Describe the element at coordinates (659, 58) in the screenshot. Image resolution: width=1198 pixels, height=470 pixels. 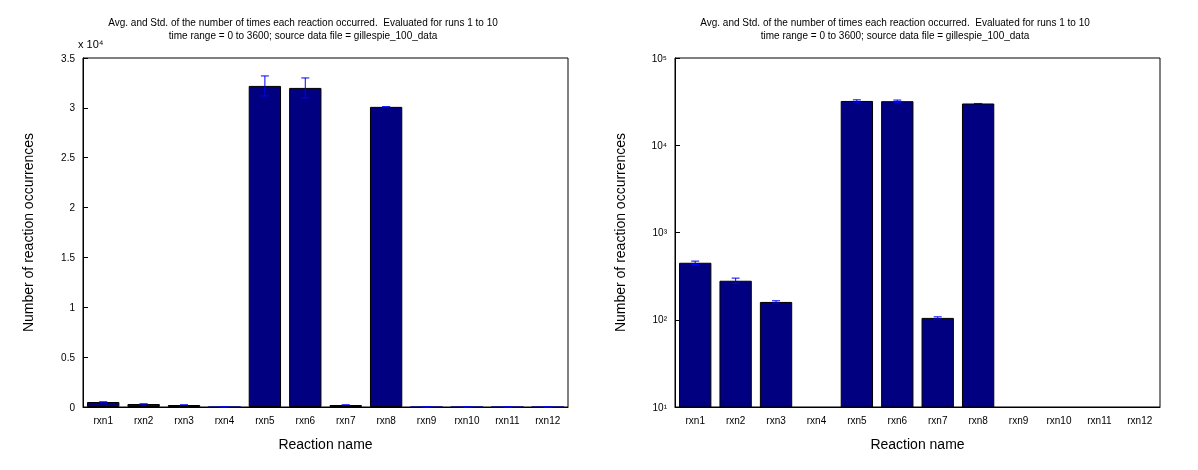
I see `y-tick-label: 10⁵` at that location.